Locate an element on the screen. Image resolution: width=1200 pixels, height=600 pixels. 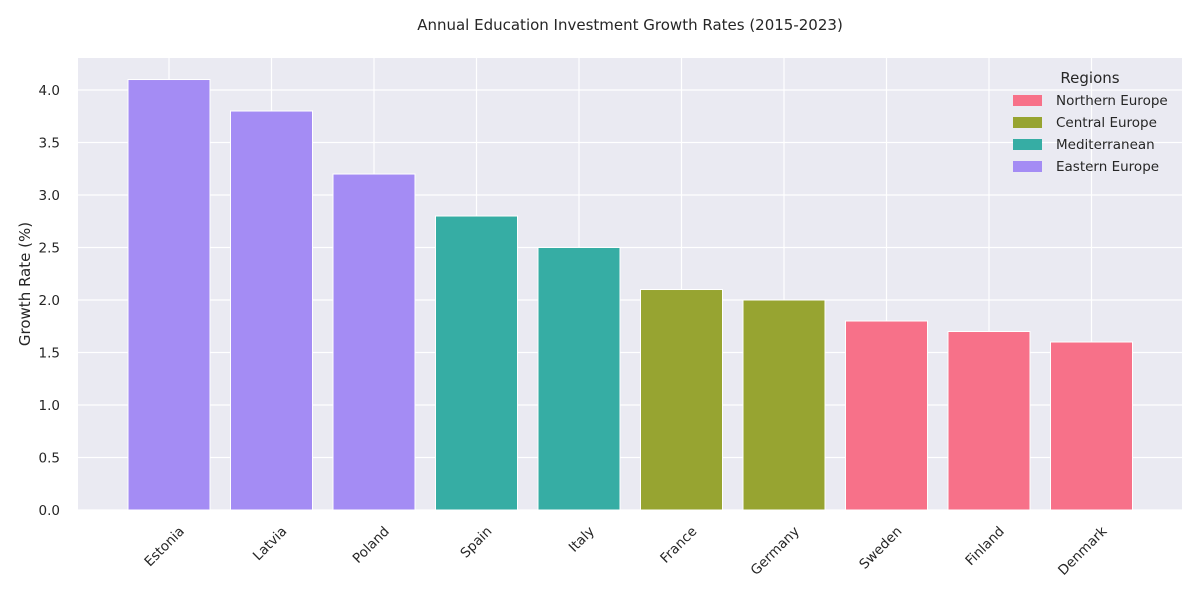
x-tick-label: Estonia is located at coordinates (164, 547).